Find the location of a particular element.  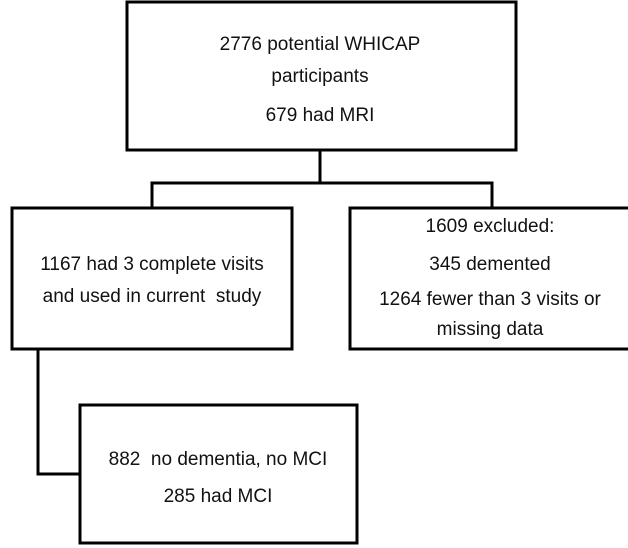

box-text: 285 had MCI is located at coordinates (218, 496).